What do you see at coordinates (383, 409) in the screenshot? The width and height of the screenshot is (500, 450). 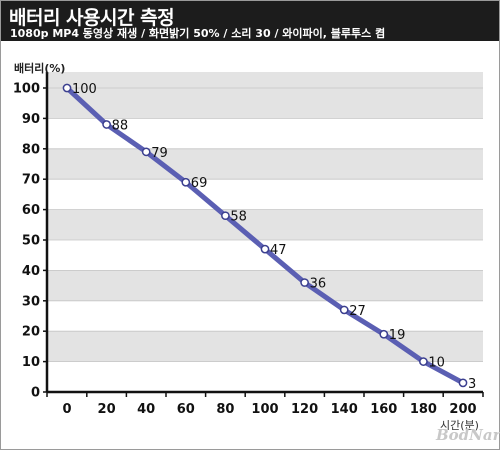 I see `x-tick-label: 160` at bounding box center [383, 409].